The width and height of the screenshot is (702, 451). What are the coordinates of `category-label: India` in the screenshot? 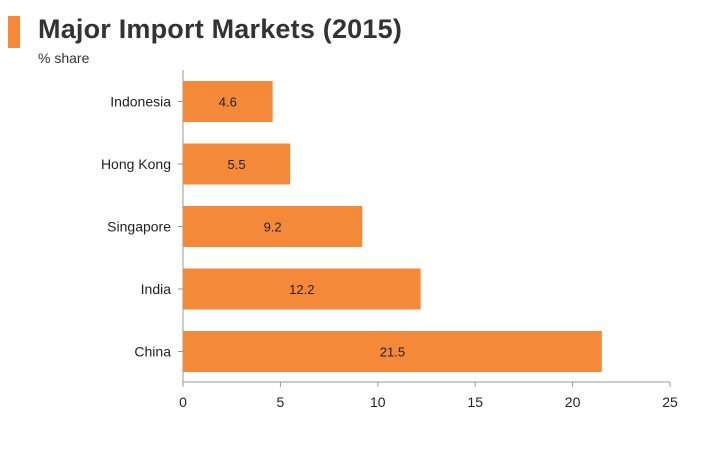 It's located at (156, 289).